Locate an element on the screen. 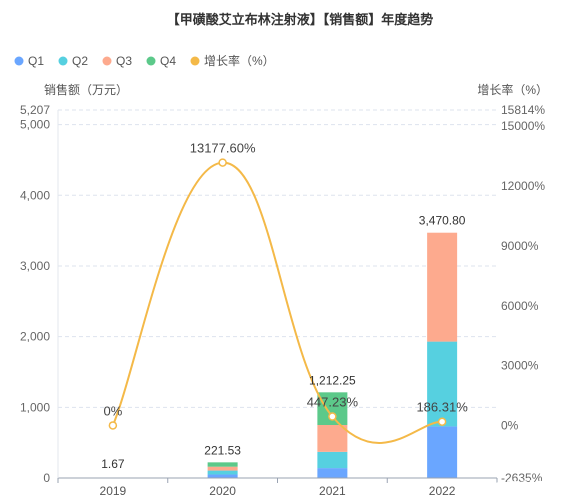 This screenshot has height=504, width=562. bar-2021-Q3 is located at coordinates (332, 438).